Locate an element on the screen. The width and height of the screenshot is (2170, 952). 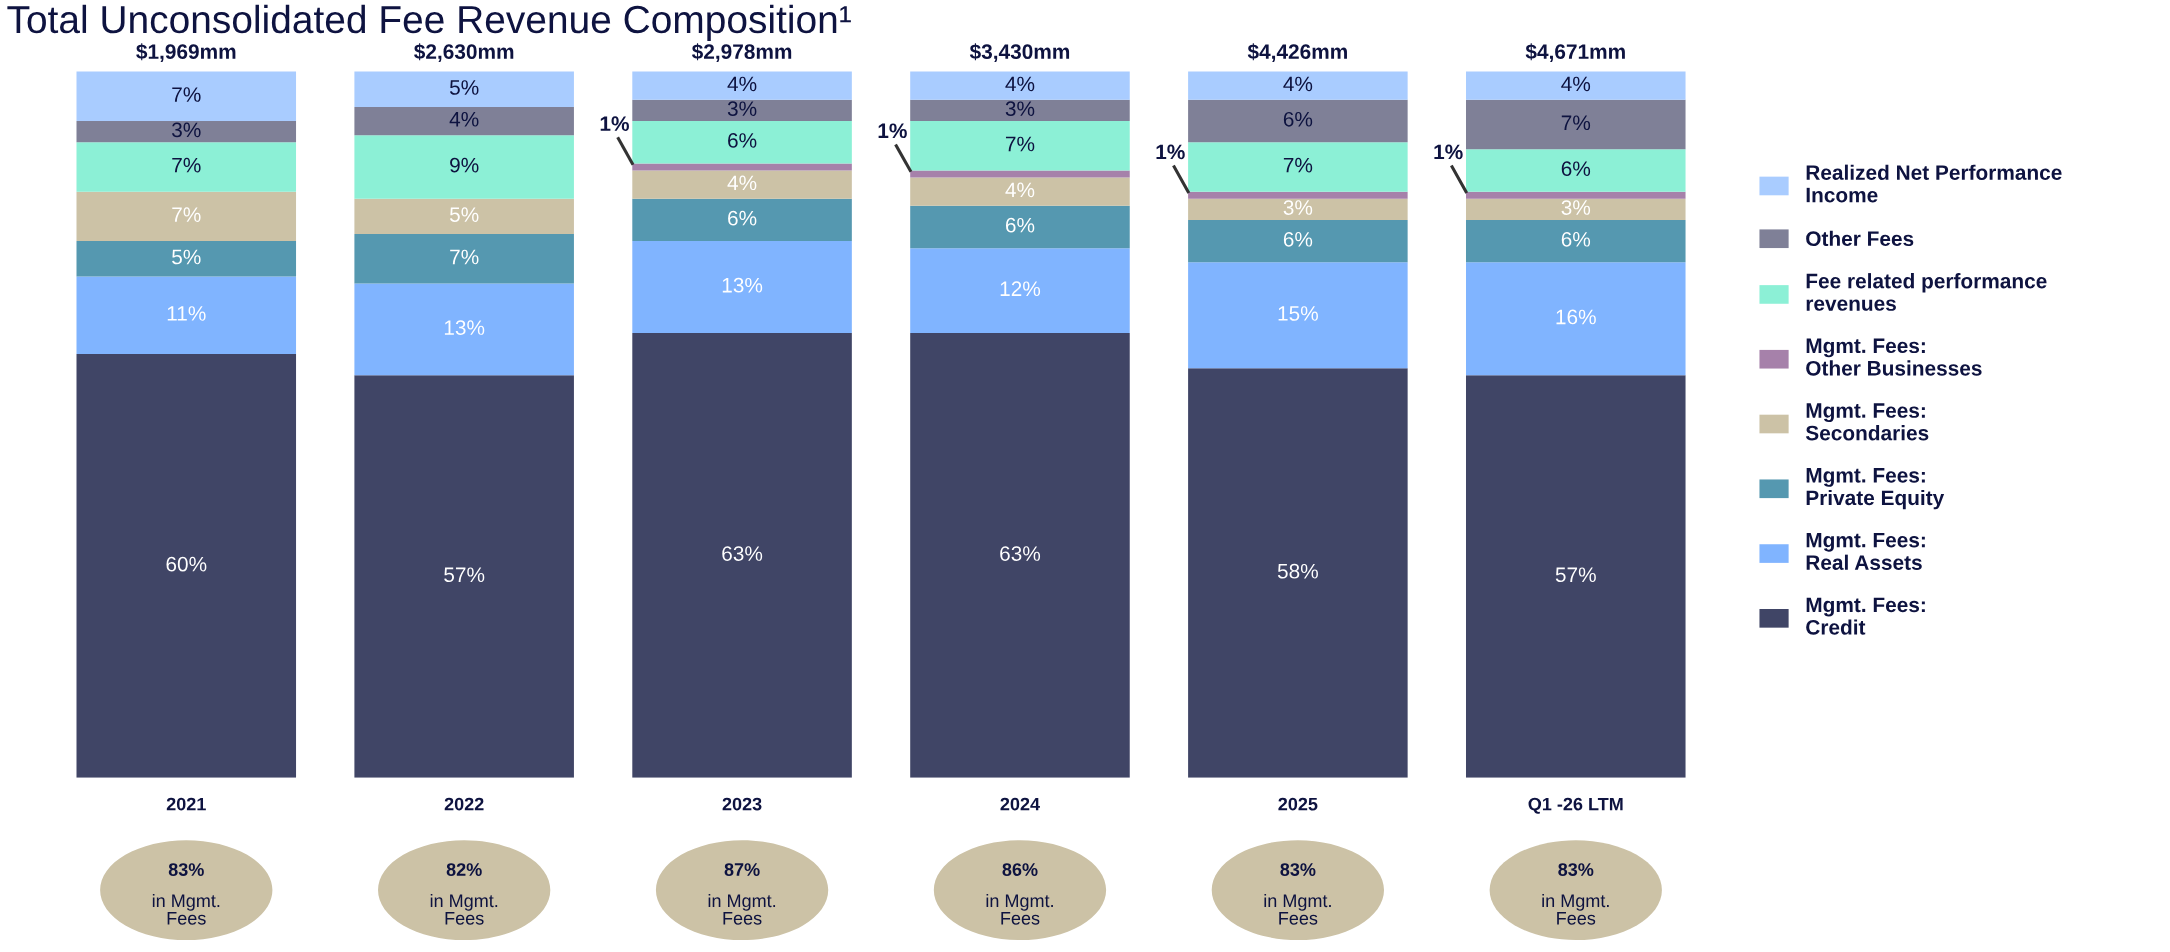
data-label: 58% is located at coordinates (1297, 571).